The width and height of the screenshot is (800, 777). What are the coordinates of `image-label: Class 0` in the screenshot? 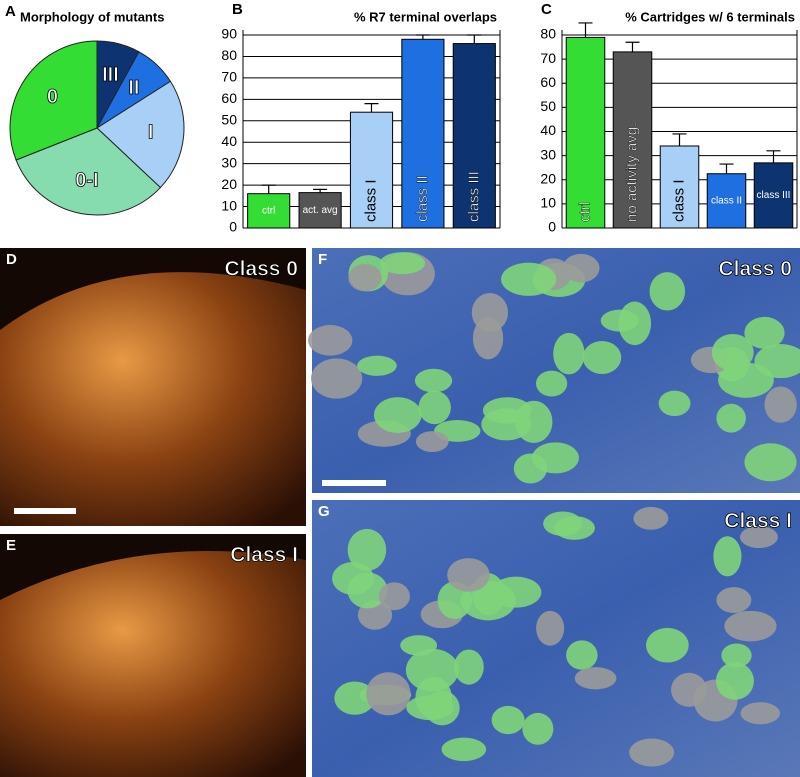 It's located at (755, 269).